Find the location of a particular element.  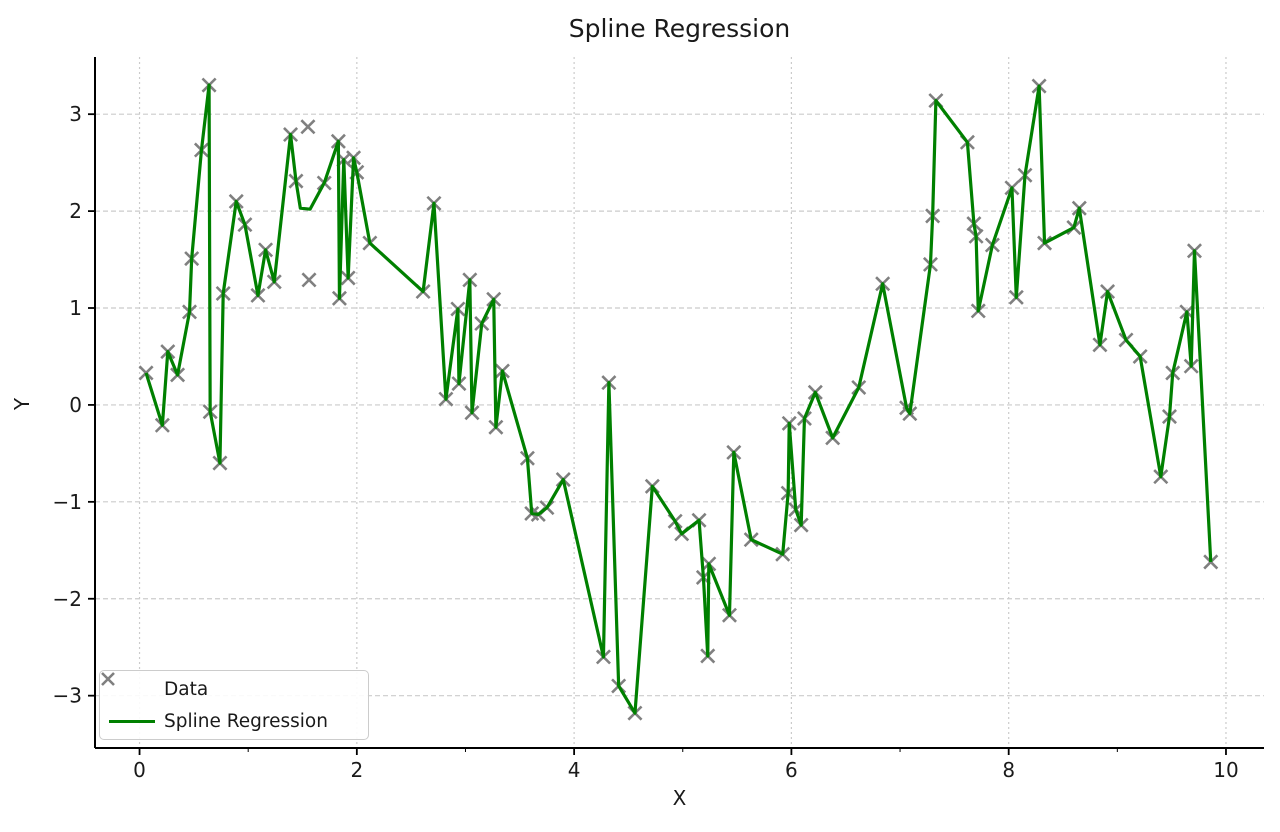

legend-item-label: Data is located at coordinates (186, 689).